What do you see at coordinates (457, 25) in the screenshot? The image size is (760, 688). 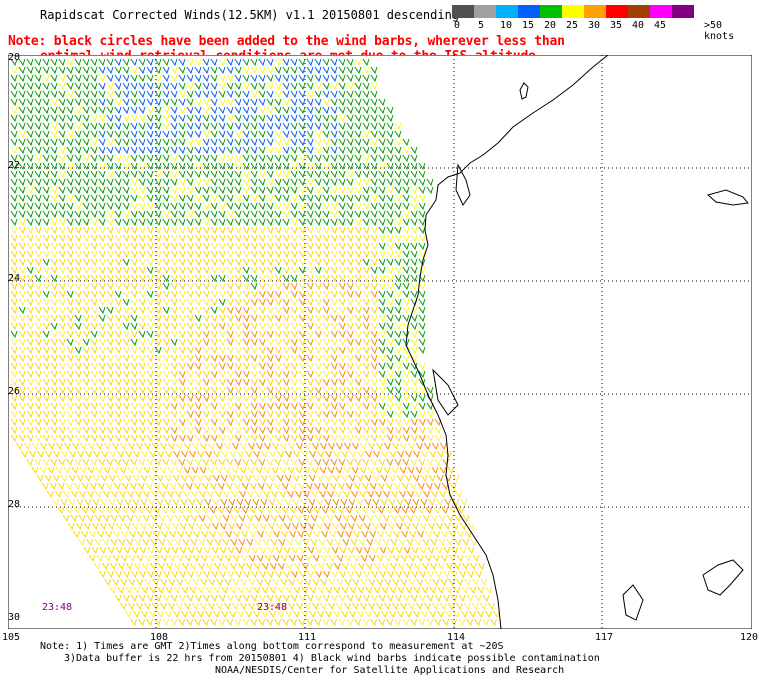 I see `legend-label: 0` at bounding box center [457, 25].